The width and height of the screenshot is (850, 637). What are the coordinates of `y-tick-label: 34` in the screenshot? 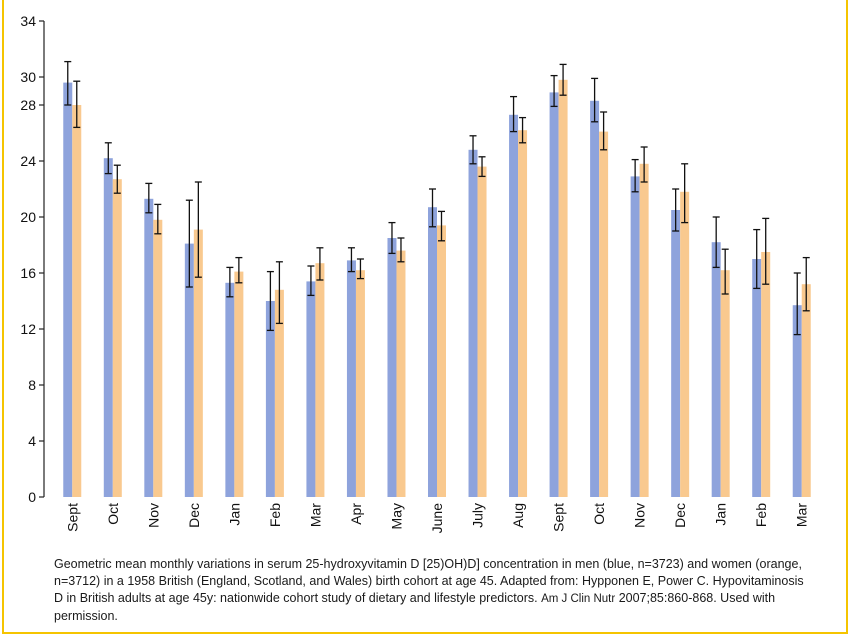 It's located at (28, 21).